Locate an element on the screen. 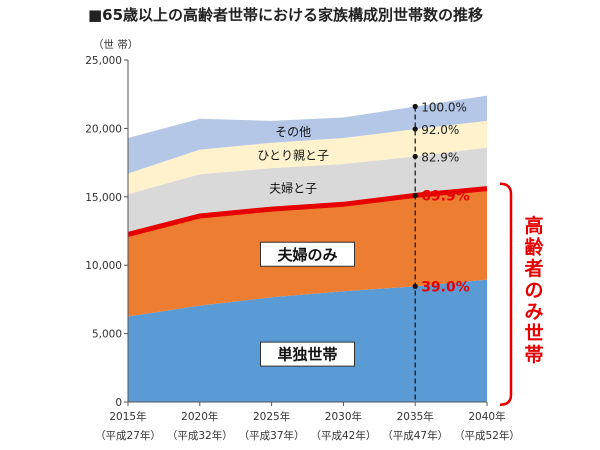  percent-label: 92.0% is located at coordinates (440, 130).